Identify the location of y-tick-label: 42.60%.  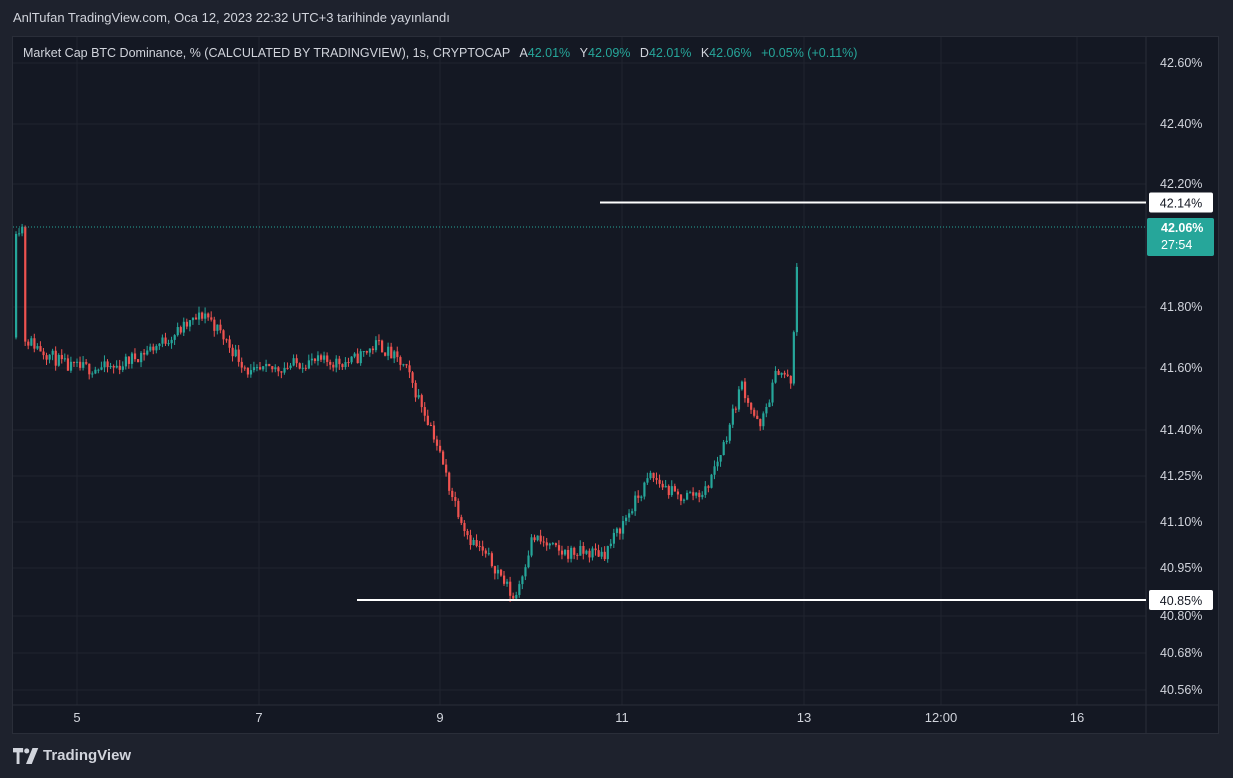
(1181, 63).